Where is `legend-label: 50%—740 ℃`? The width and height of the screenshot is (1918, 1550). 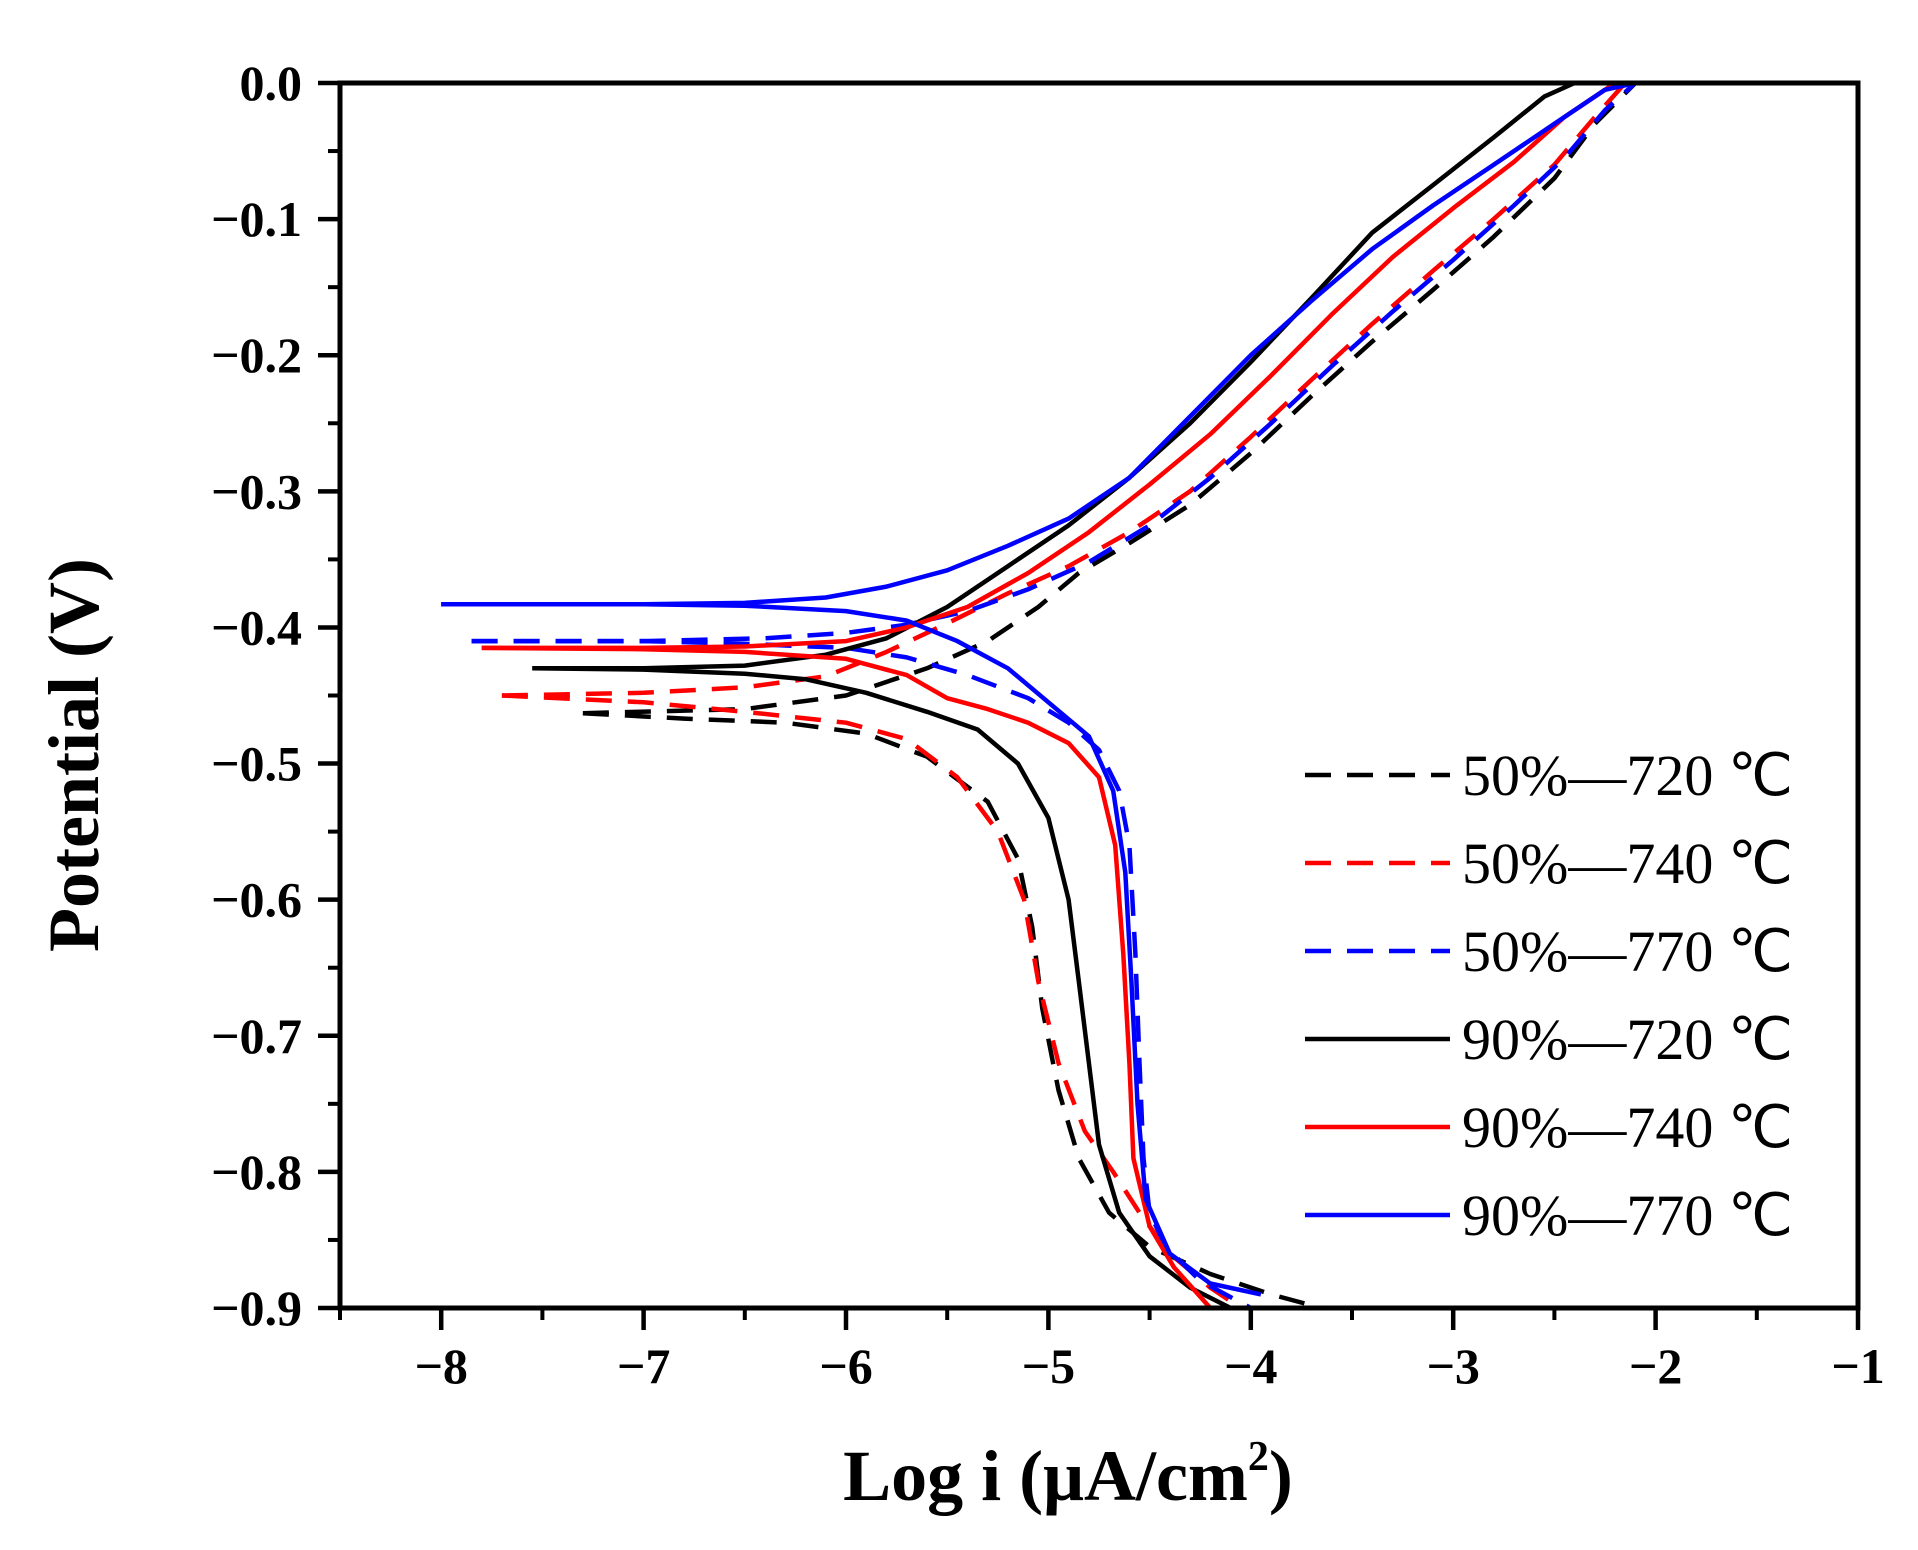
legend-label: 50%—740 ℃ is located at coordinates (1627, 863).